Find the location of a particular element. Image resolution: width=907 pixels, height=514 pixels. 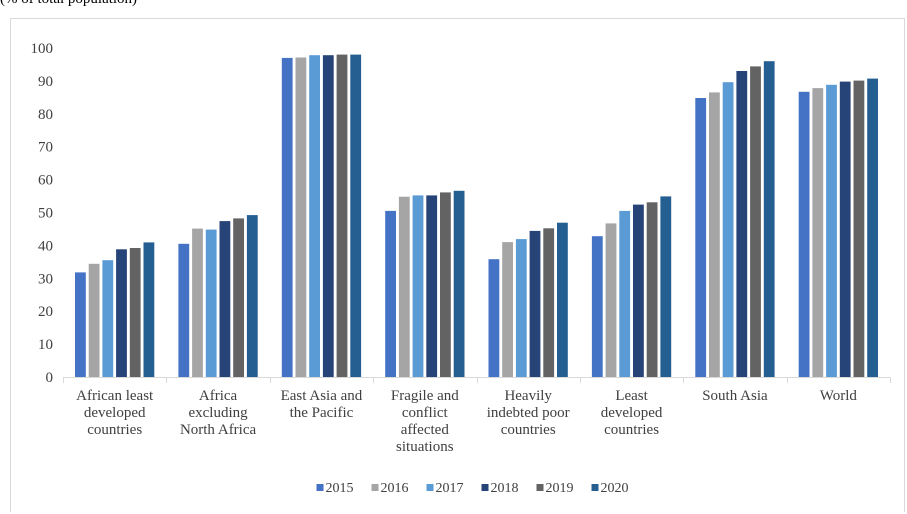

category-label-line: North Africa is located at coordinates (218, 430).